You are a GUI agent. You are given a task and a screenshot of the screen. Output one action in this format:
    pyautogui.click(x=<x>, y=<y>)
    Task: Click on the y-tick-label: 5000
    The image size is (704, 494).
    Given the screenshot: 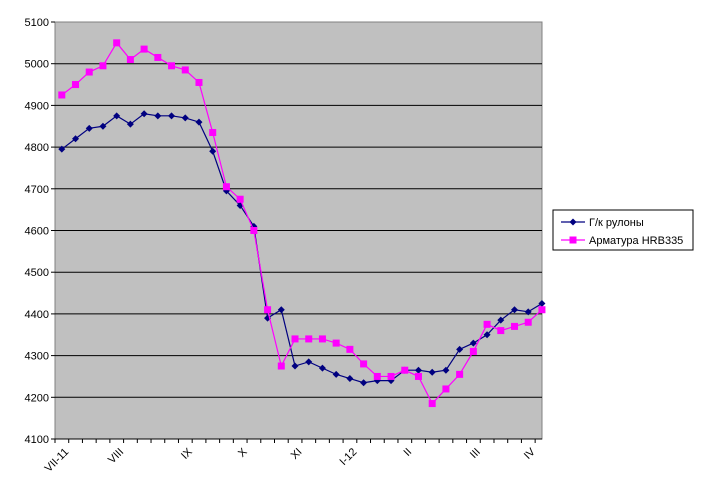 What is the action you would take?
    pyautogui.click(x=37, y=65)
    